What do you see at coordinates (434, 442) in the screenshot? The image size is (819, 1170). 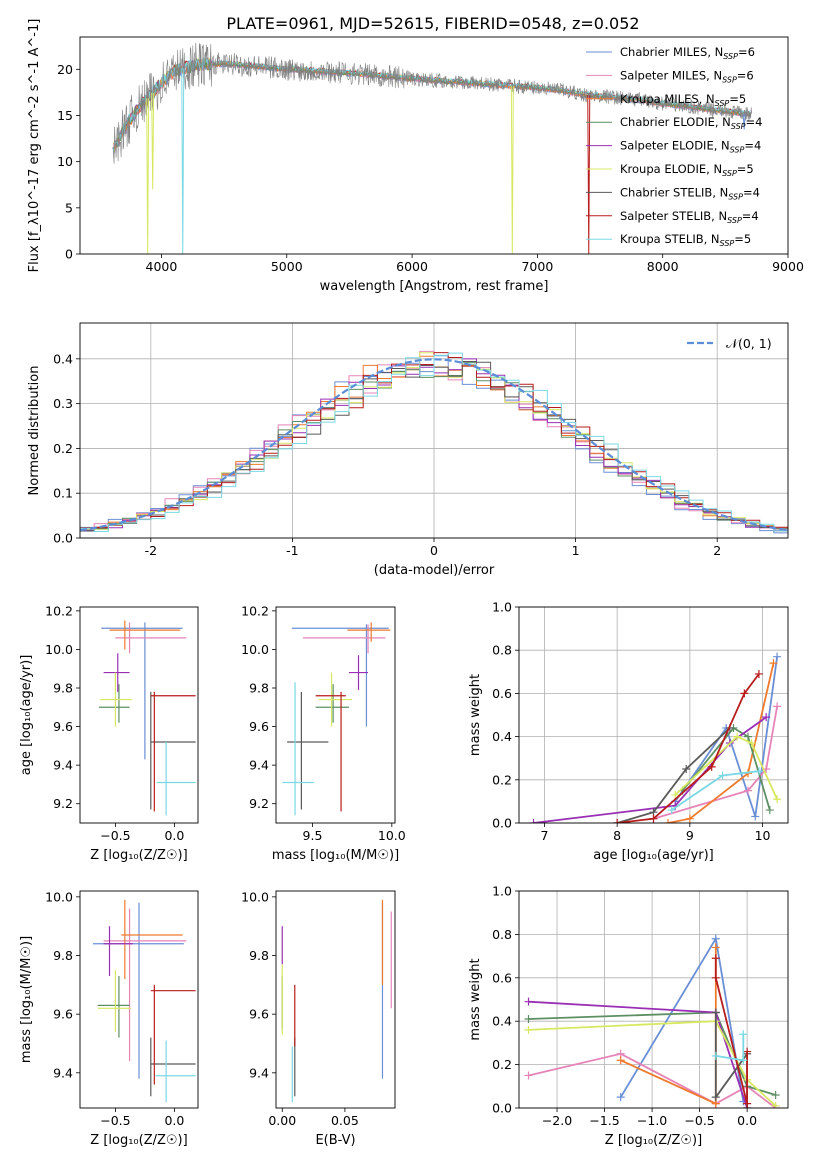 I see `plot-area-residuals` at bounding box center [434, 442].